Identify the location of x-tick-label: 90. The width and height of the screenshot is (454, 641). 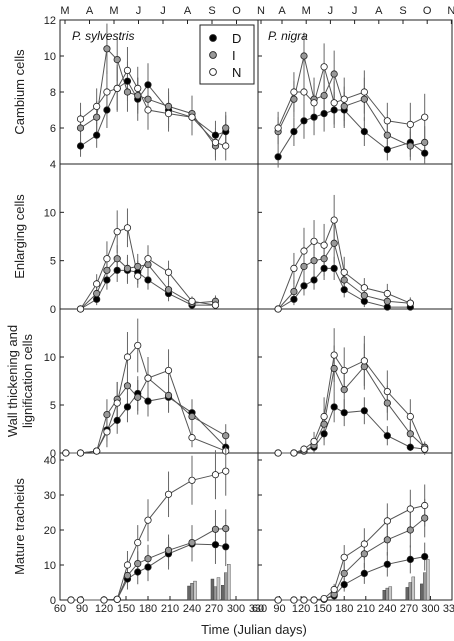
(279, 609).